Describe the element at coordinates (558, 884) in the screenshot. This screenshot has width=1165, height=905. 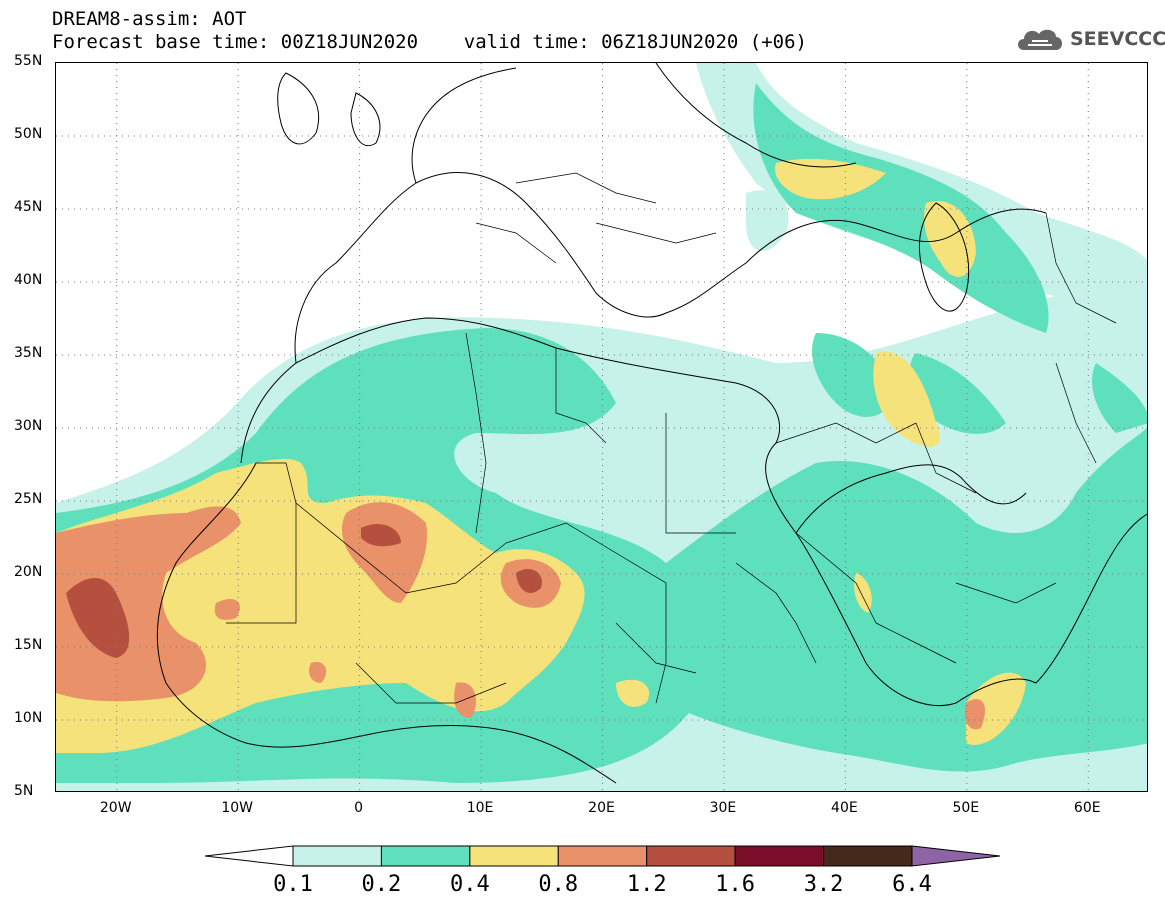
I see `colorbar-label: 0.8` at that location.